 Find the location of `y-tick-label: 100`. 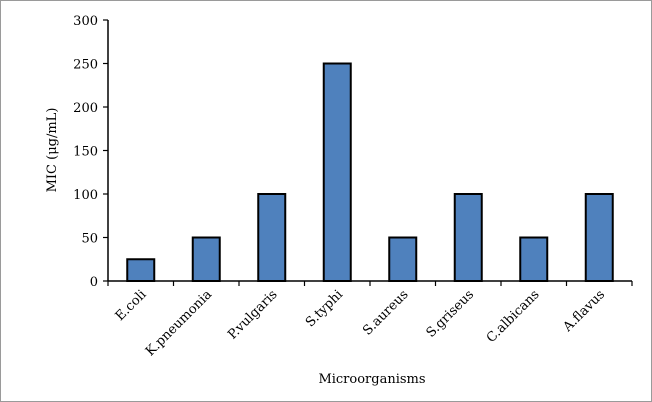

y-tick-label: 100 is located at coordinates (85, 195).